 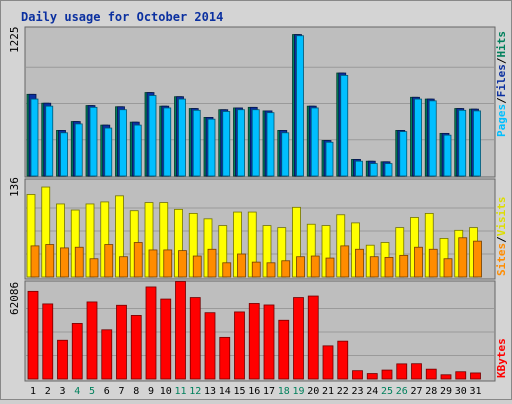 What do you see at coordinates (62, 391) in the screenshot?
I see `day-label: 3` at bounding box center [62, 391].